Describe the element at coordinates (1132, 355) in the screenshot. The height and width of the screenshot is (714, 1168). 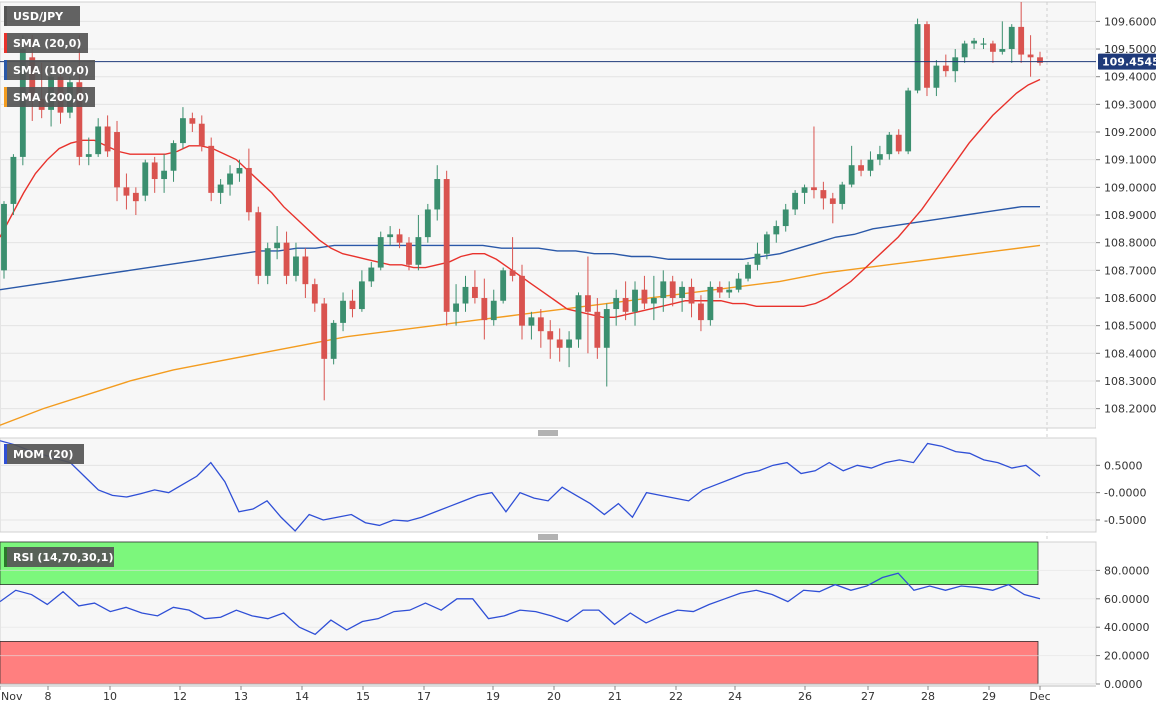
I see `price-axis-area` at that location.